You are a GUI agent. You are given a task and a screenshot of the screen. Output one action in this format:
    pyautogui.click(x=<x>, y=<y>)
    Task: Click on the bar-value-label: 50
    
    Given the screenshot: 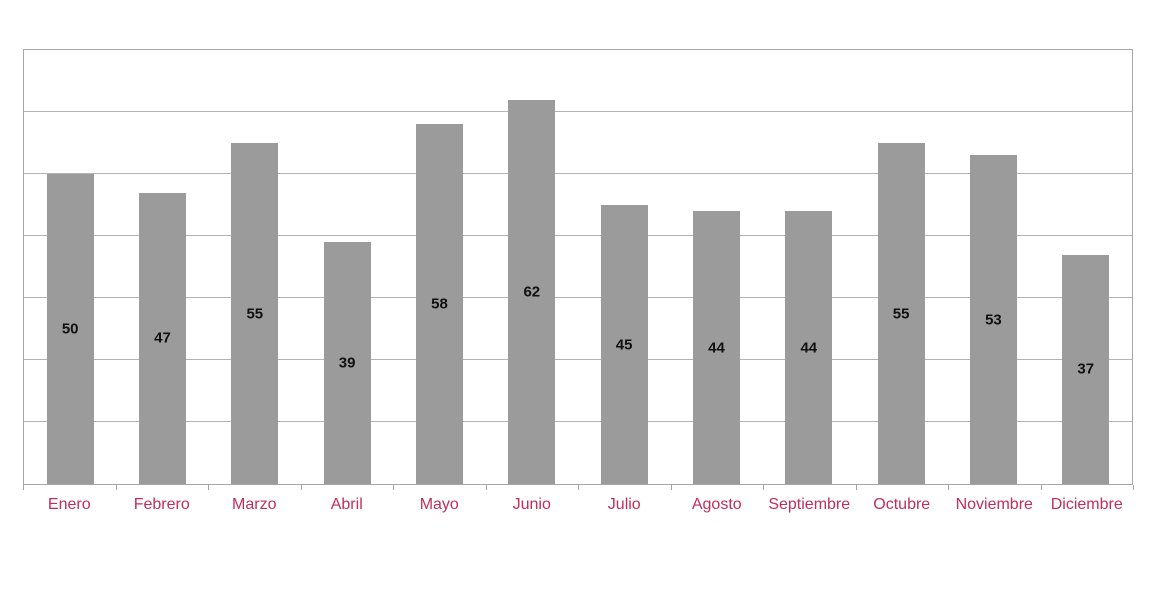 What is the action you would take?
    pyautogui.click(x=70, y=329)
    